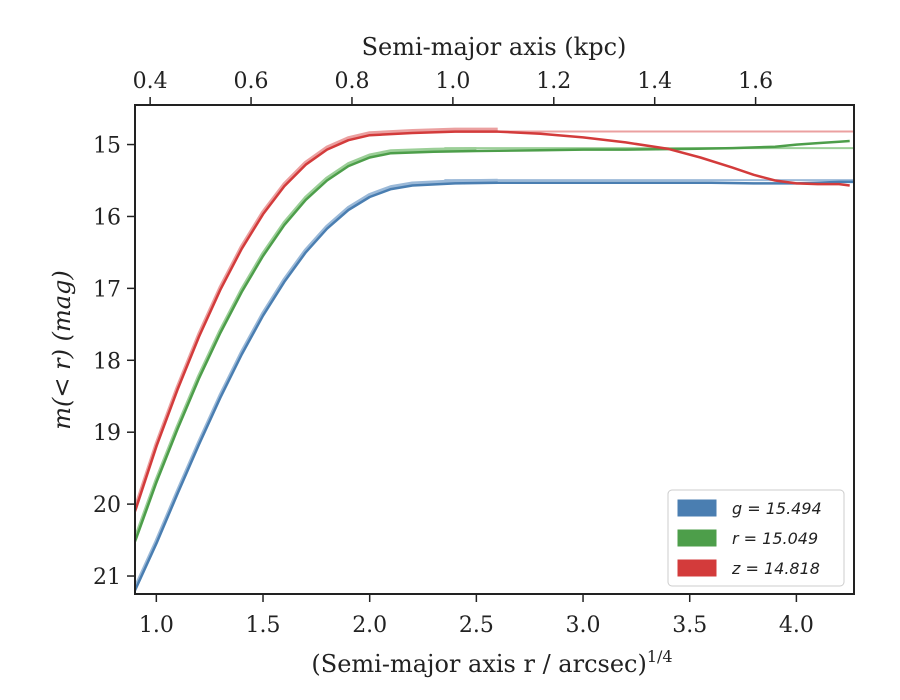  I want to click on y-tick-label: 20, so click(107, 505).